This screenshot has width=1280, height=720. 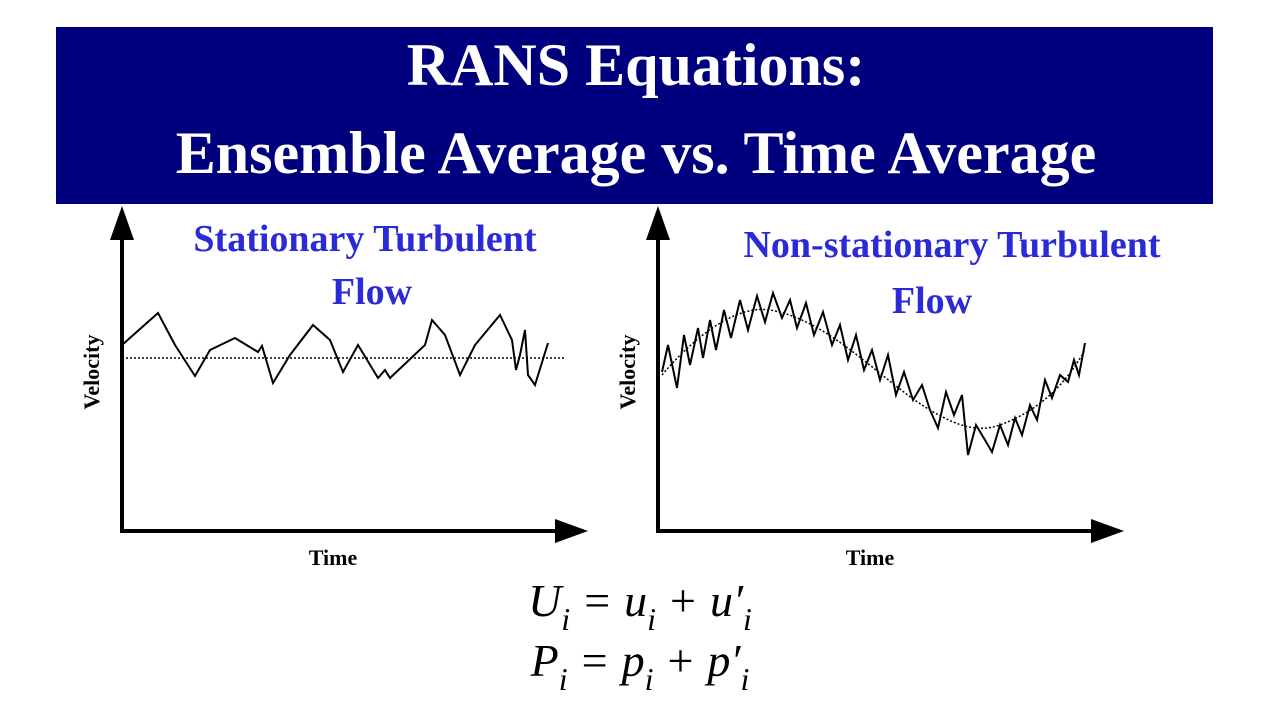 What do you see at coordinates (545, 600) in the screenshot?
I see `symbol: U` at bounding box center [545, 600].